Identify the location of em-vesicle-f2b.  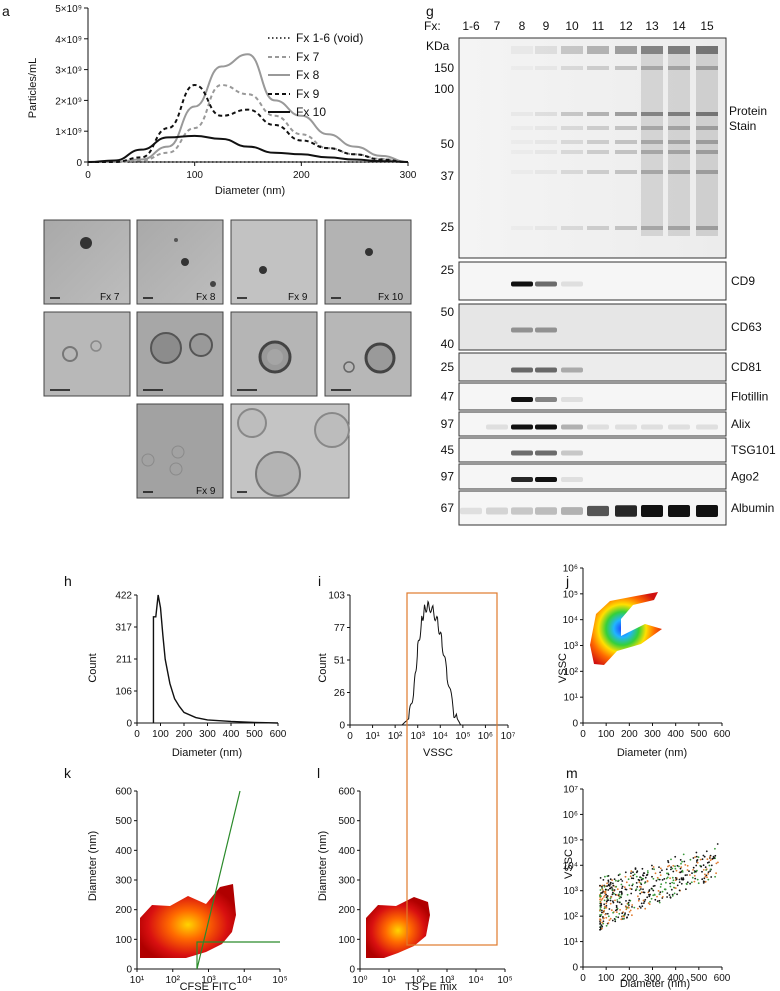
(332, 430).